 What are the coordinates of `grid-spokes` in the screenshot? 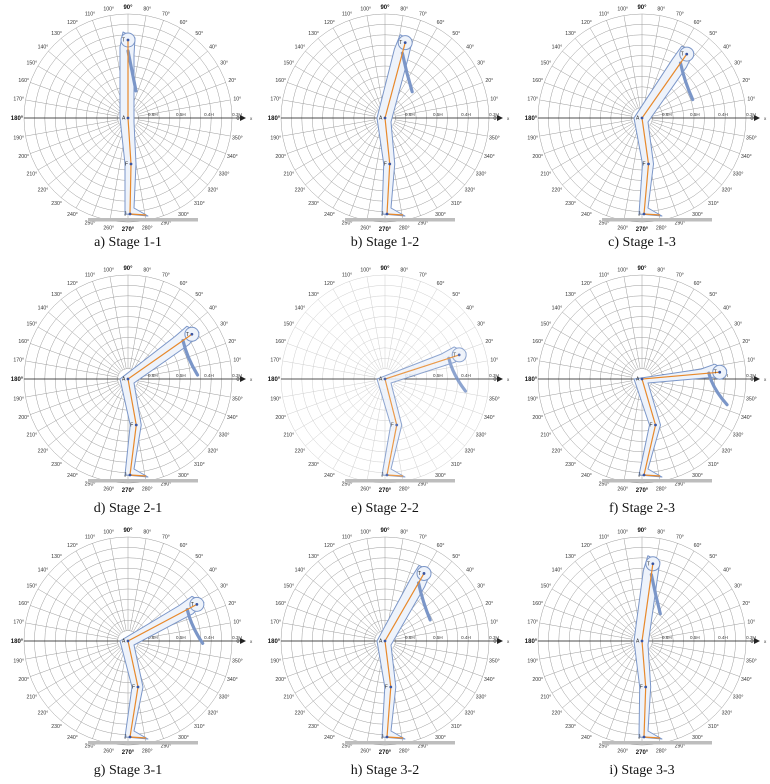 It's located at (385, 118).